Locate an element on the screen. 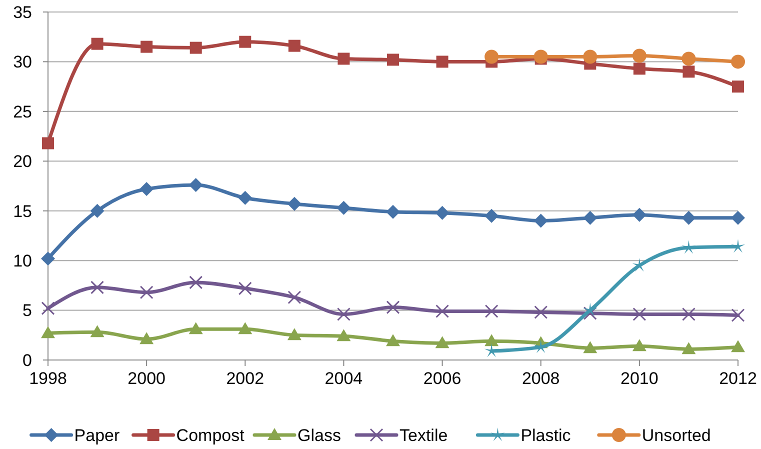 The height and width of the screenshot is (449, 761). legend-label: Plastic is located at coordinates (546, 435).